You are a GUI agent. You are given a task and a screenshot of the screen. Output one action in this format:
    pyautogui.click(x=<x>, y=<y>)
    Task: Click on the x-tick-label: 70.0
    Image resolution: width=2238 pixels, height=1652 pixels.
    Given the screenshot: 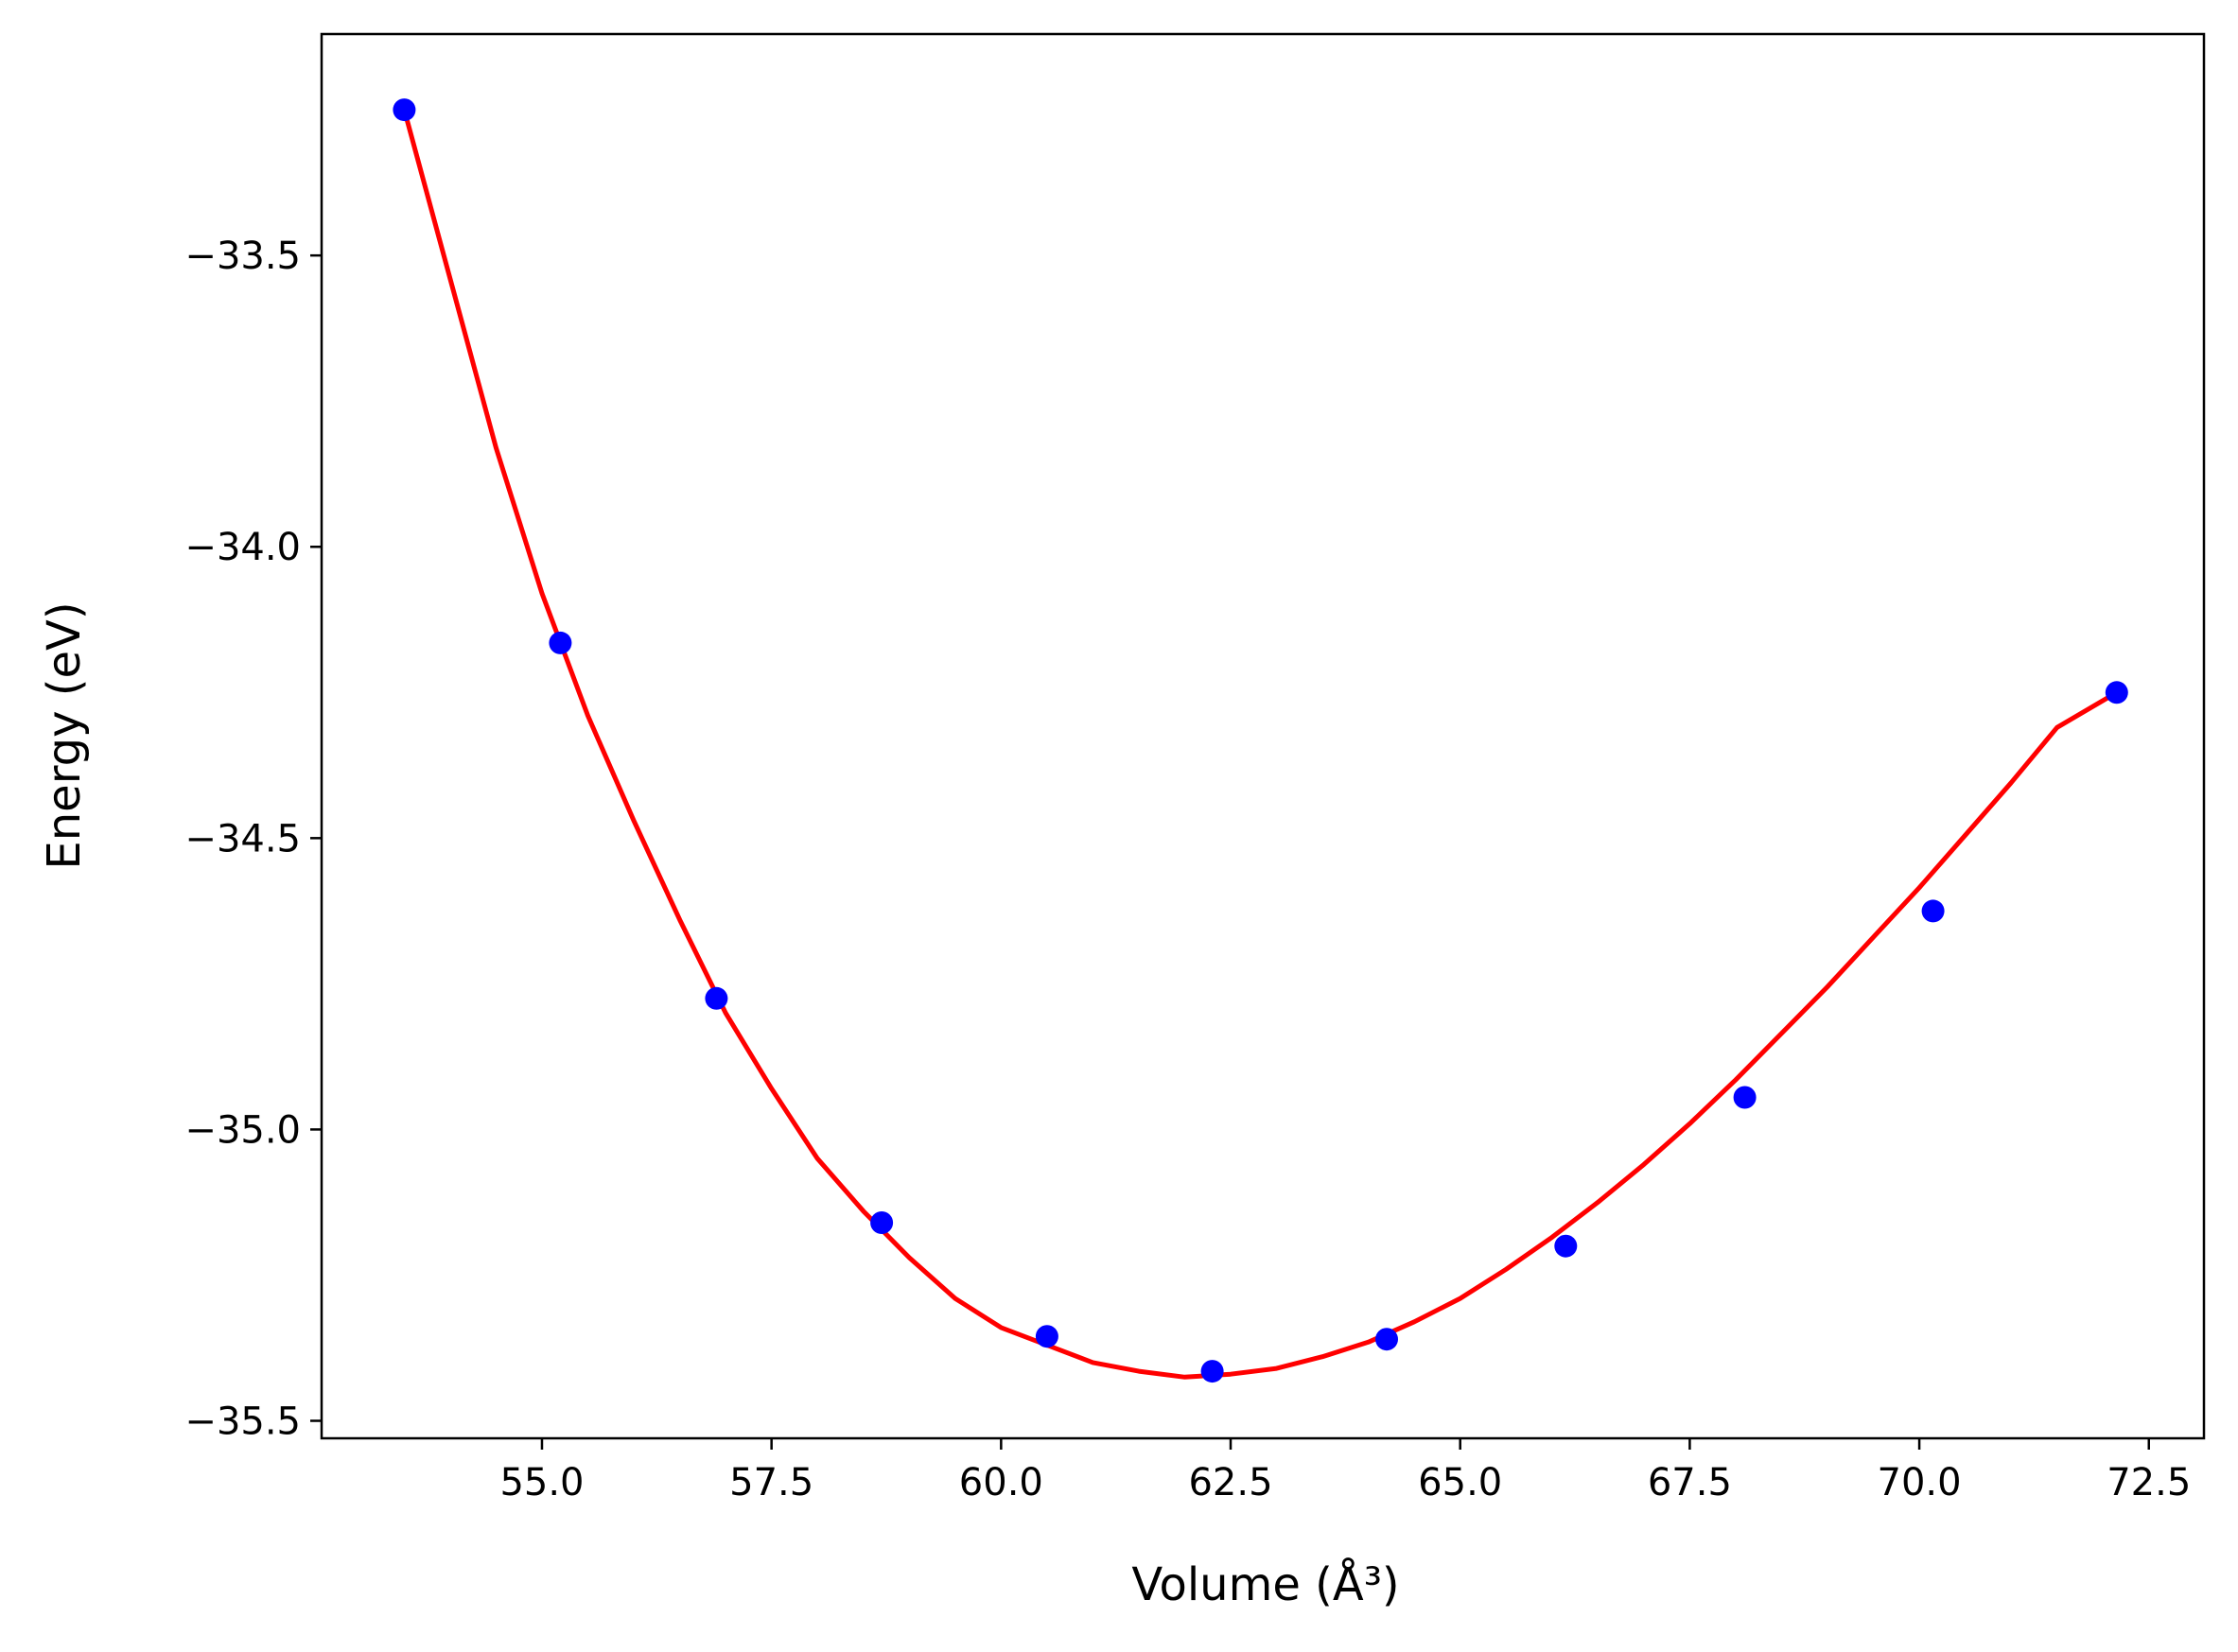 What is the action you would take?
    pyautogui.click(x=1920, y=1483)
    